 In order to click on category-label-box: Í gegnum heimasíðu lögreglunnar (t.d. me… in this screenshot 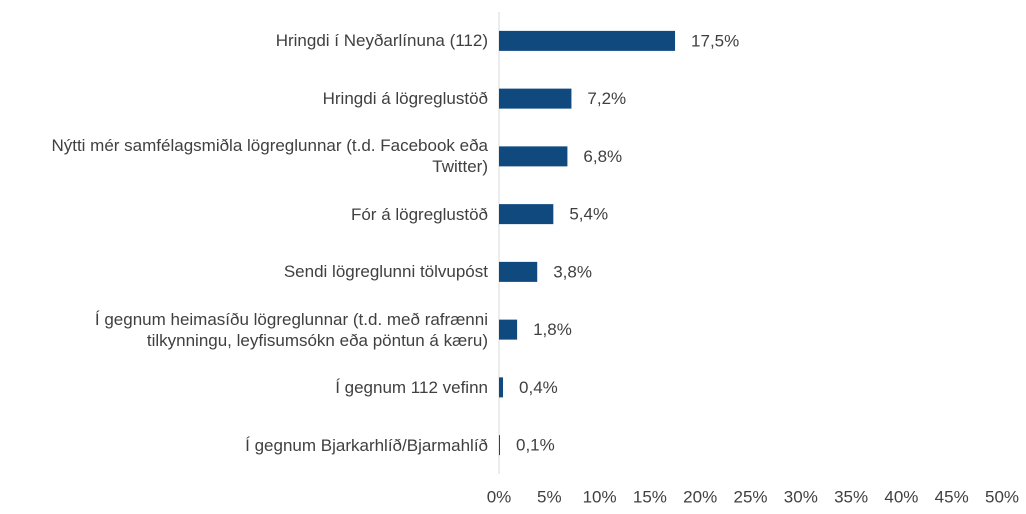, I will do `click(291, 329)`.